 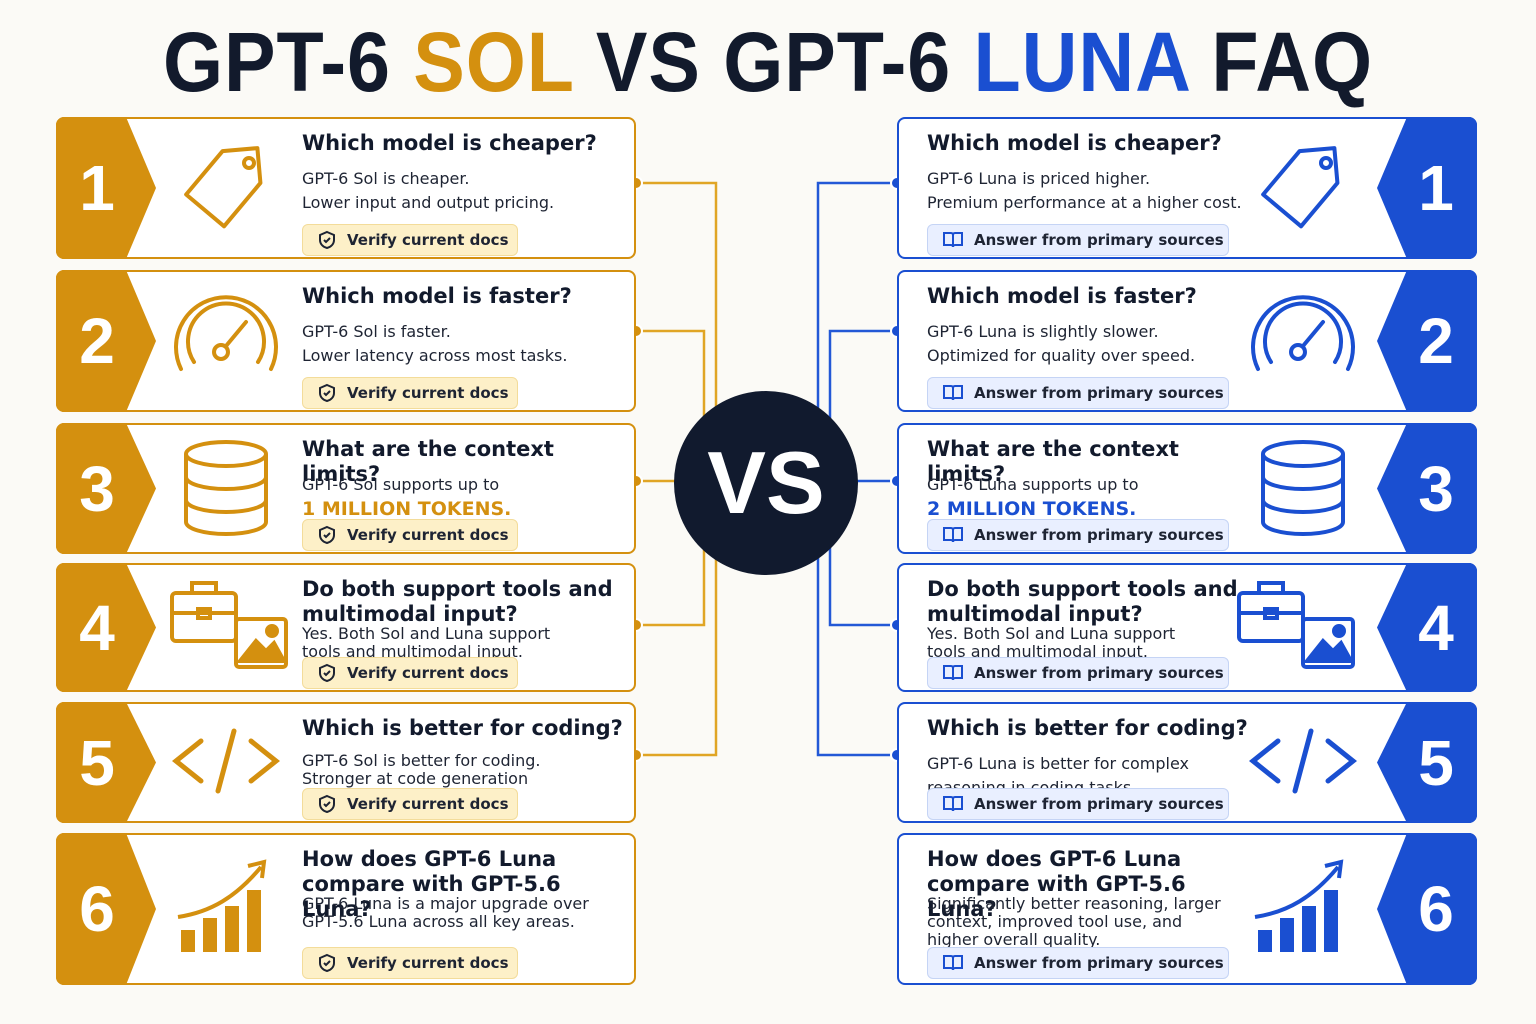 What do you see at coordinates (1039, 178) in the screenshot?
I see `answer-line: GPT-6 Luna is priced higher.` at bounding box center [1039, 178].